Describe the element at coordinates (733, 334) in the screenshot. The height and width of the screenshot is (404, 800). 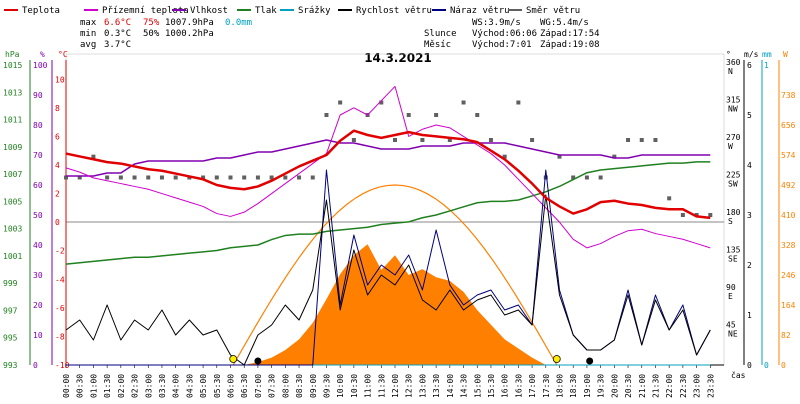
I see `direction-compass-tick: NE` at that location.